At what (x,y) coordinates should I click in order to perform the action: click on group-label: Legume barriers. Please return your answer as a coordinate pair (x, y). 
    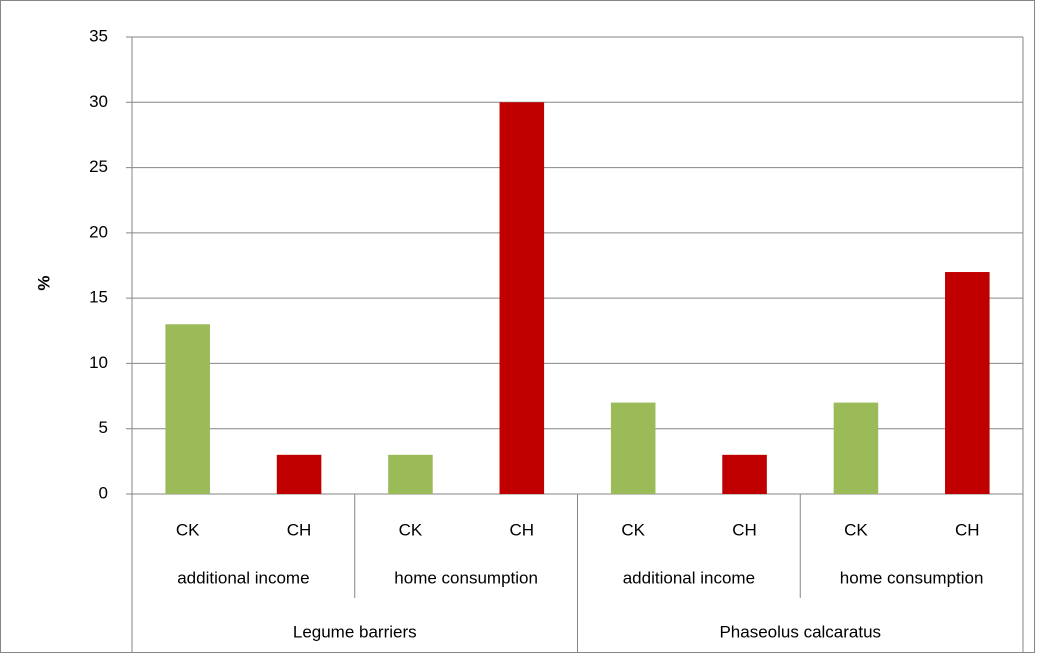
    Looking at the image, I should click on (355, 631).